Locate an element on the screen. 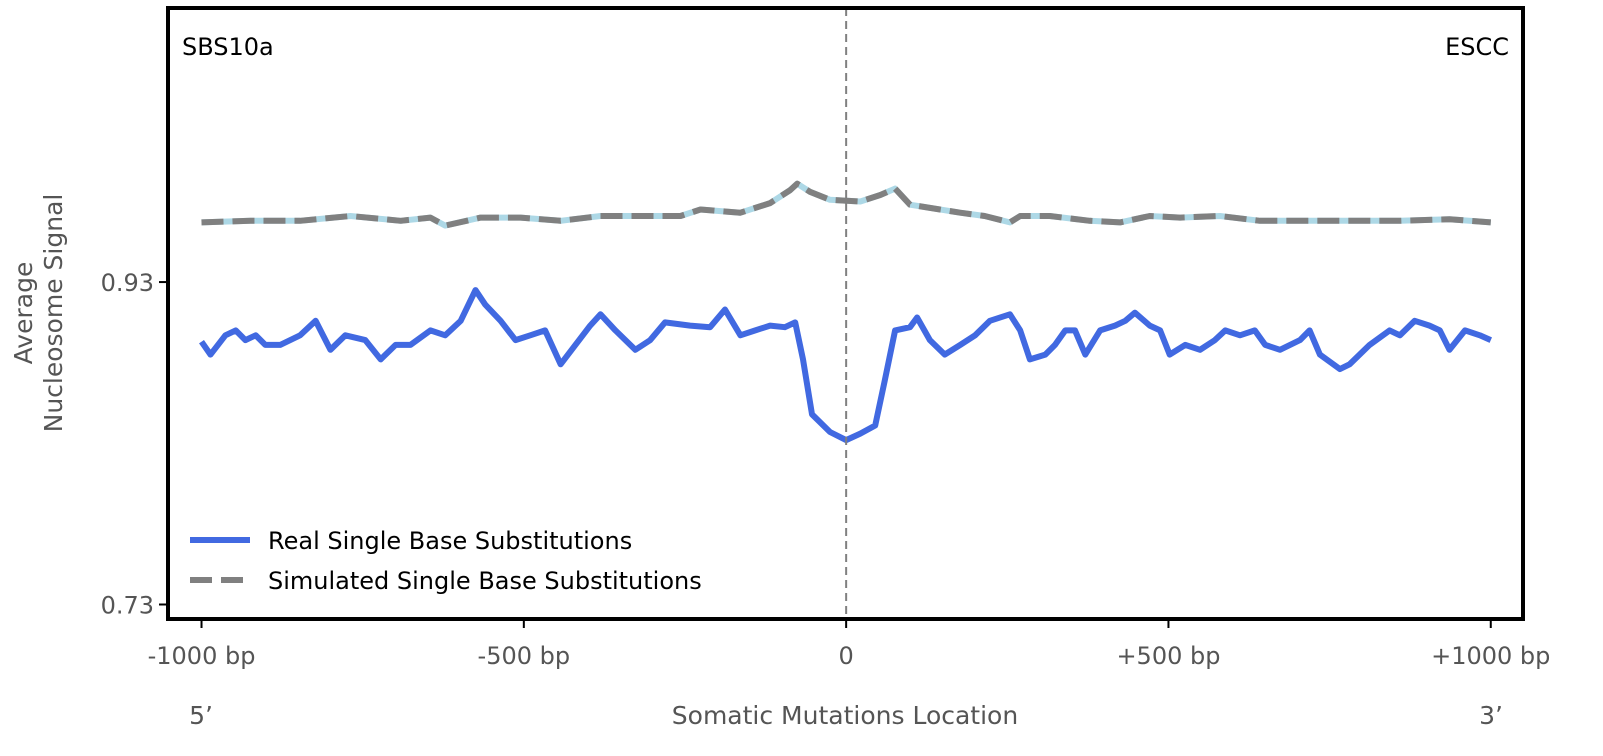 Image resolution: width=1603 pixels, height=756 pixels. cancer-type-label: ESCC is located at coordinates (1477, 47).